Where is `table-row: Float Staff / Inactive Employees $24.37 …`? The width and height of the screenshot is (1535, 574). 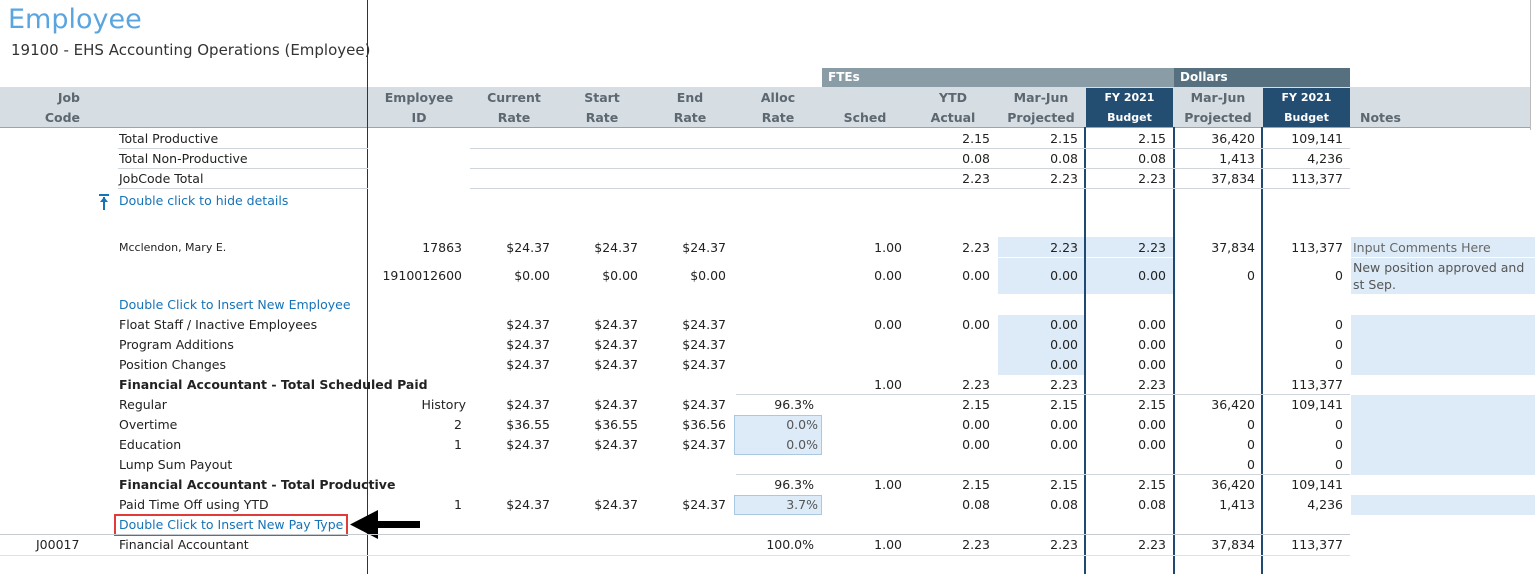
table-row: Float Staff / Inactive Employees $24.37 … is located at coordinates (731, 324).